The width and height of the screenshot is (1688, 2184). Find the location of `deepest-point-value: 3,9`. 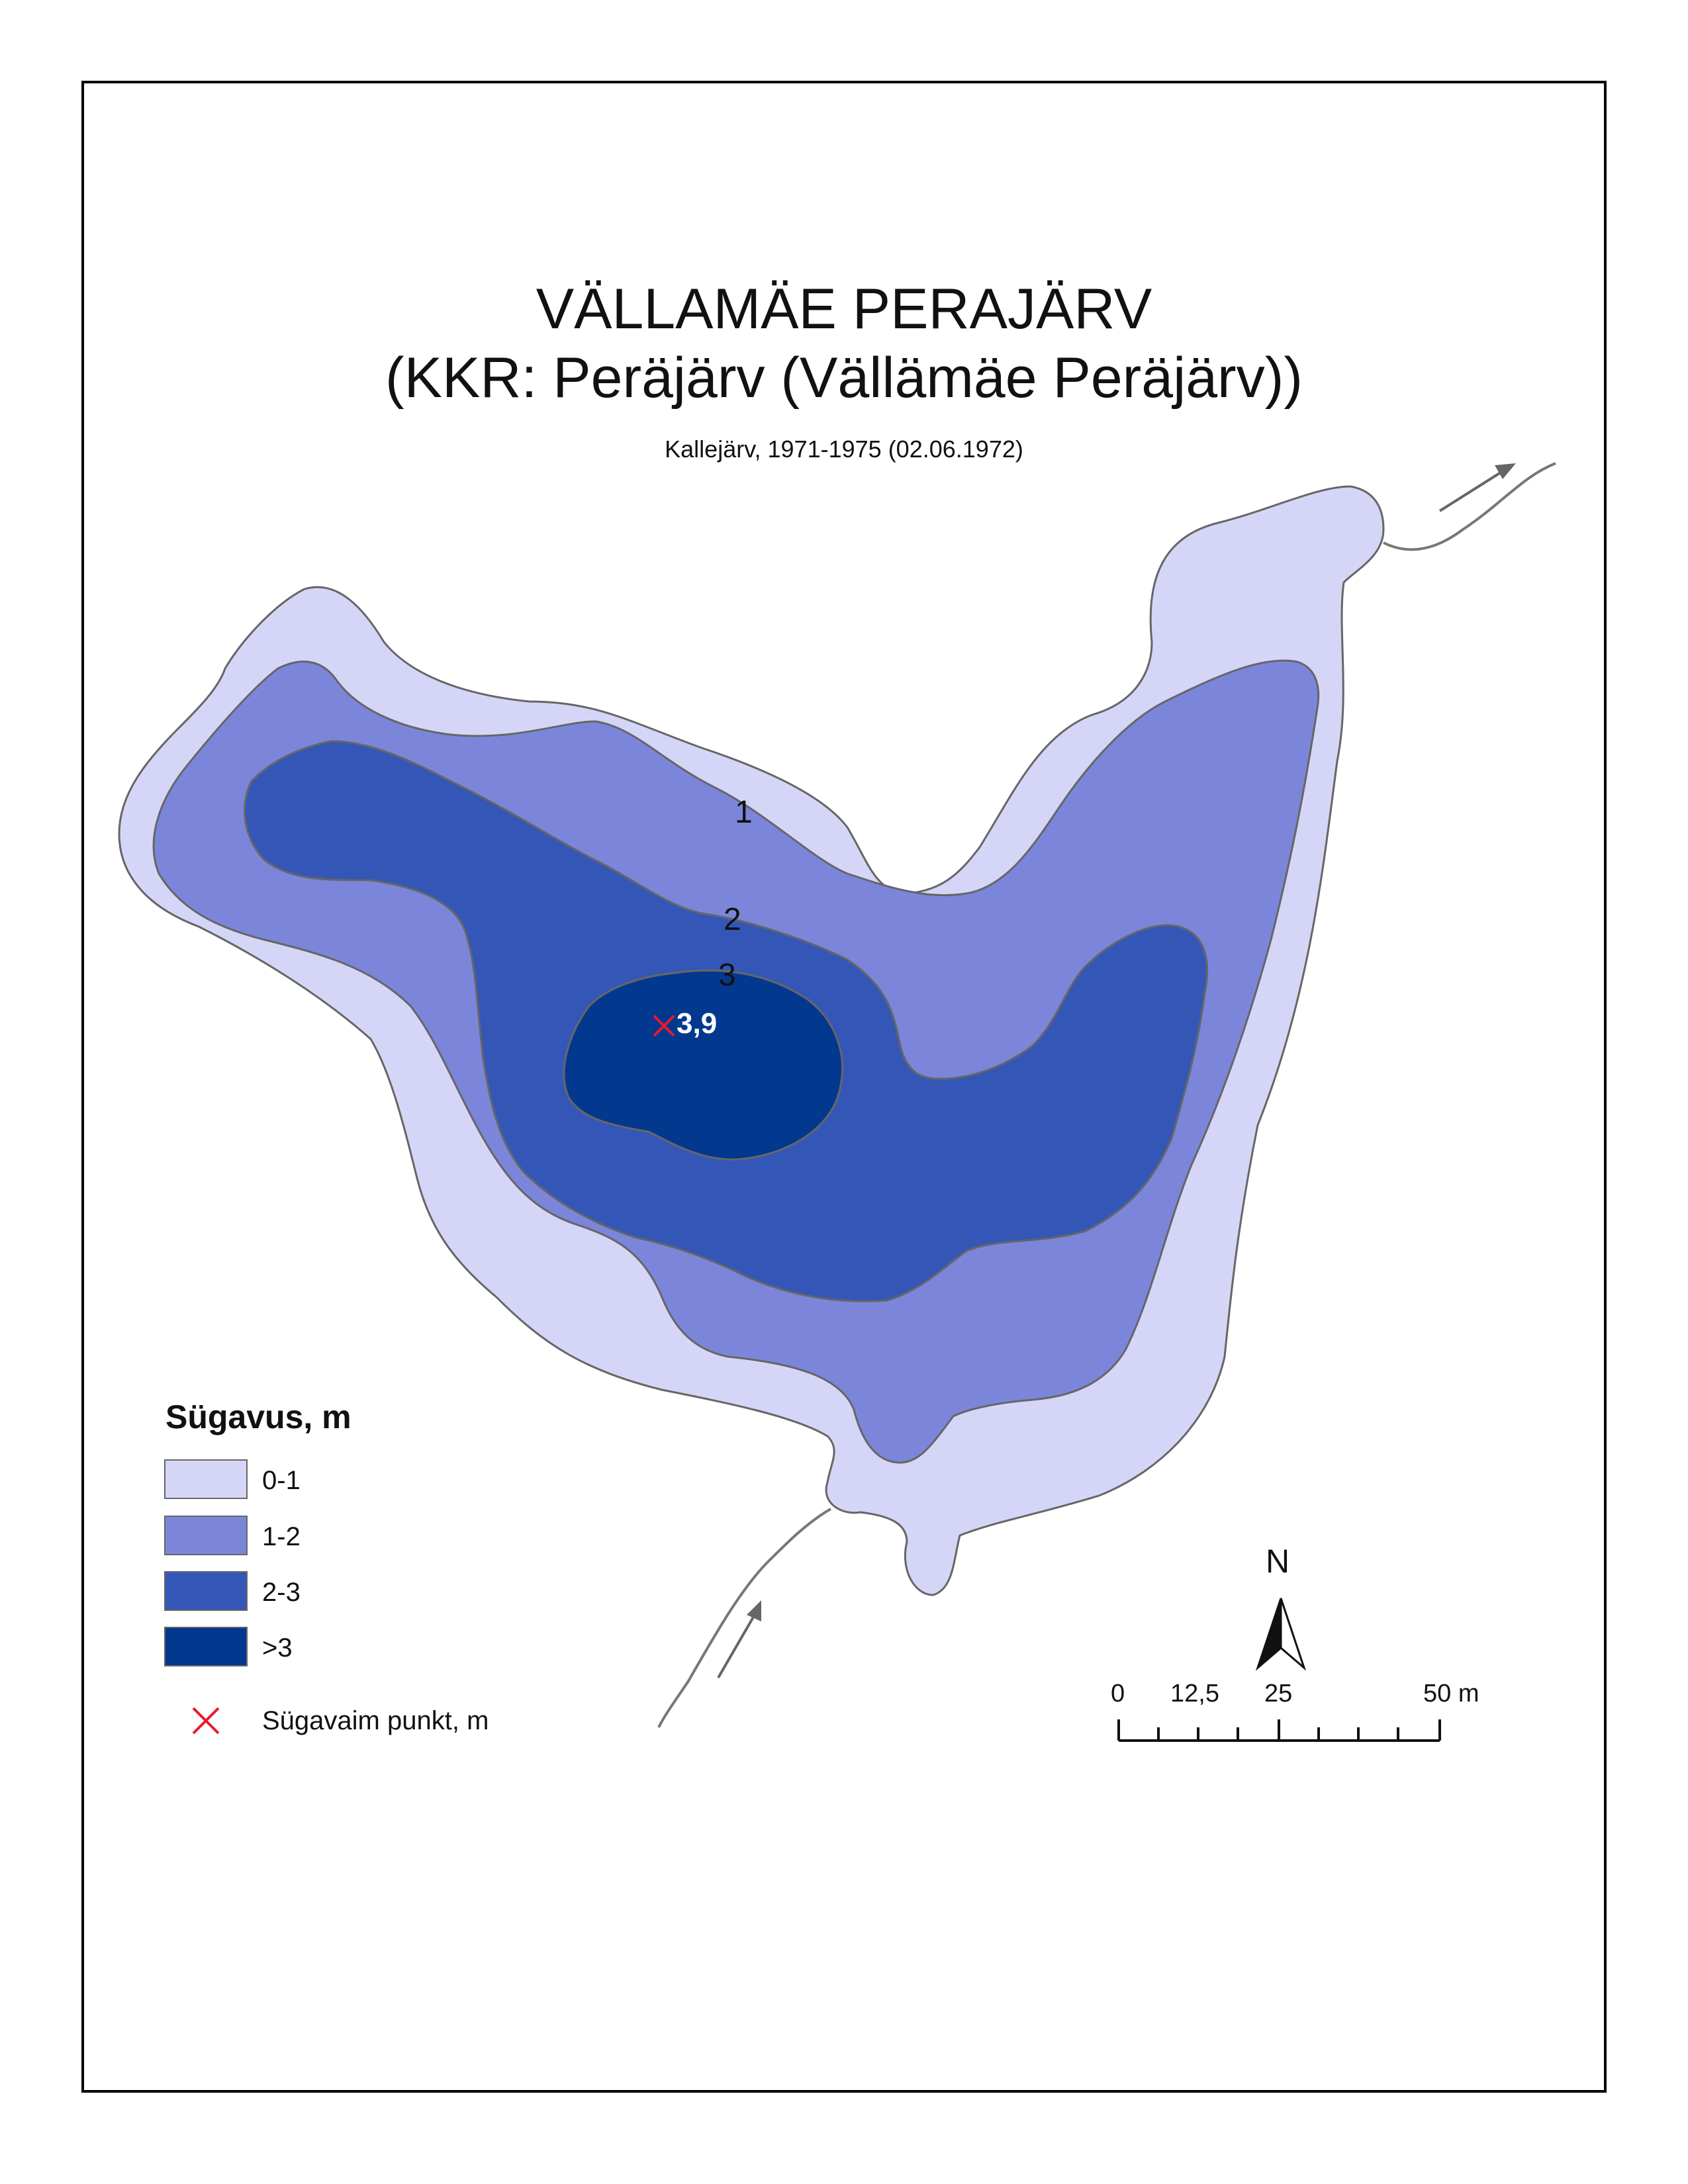

deepest-point-value: 3,9 is located at coordinates (697, 1024).